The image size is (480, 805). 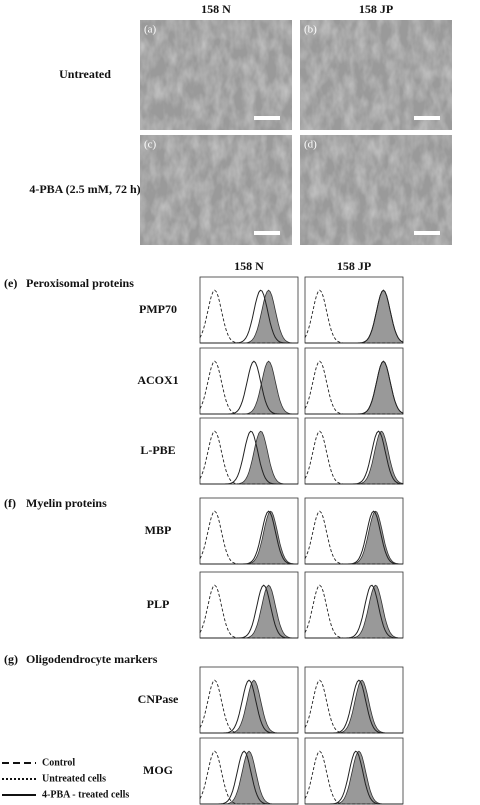 What do you see at coordinates (11, 659) in the screenshot?
I see `section-label: (g)` at bounding box center [11, 659].